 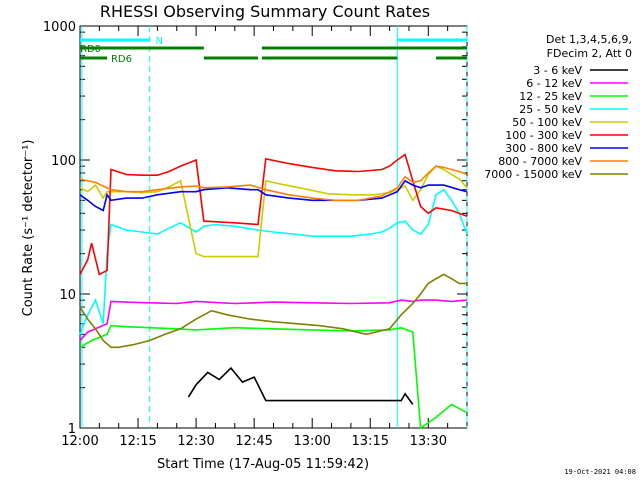 What do you see at coordinates (158, 41) in the screenshot?
I see `flag-label: N` at bounding box center [158, 41].